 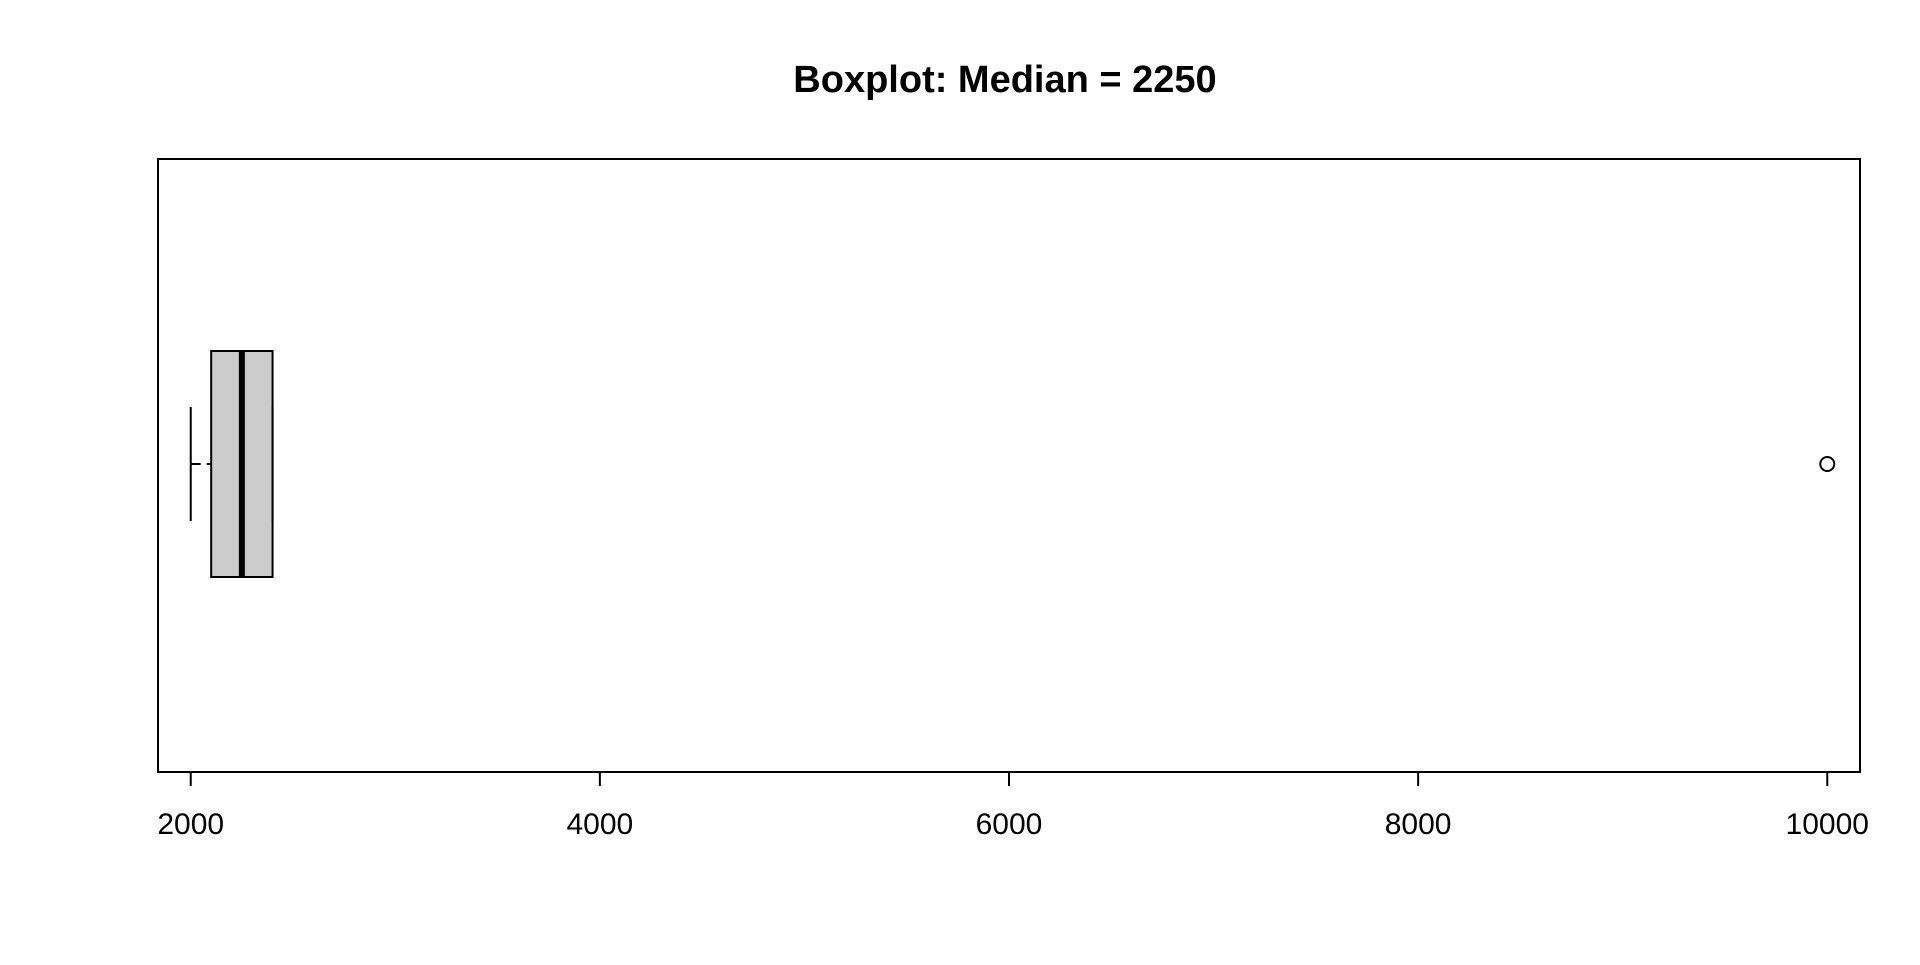 What do you see at coordinates (1009, 824) in the screenshot?
I see `x-tick-label: 6000` at bounding box center [1009, 824].